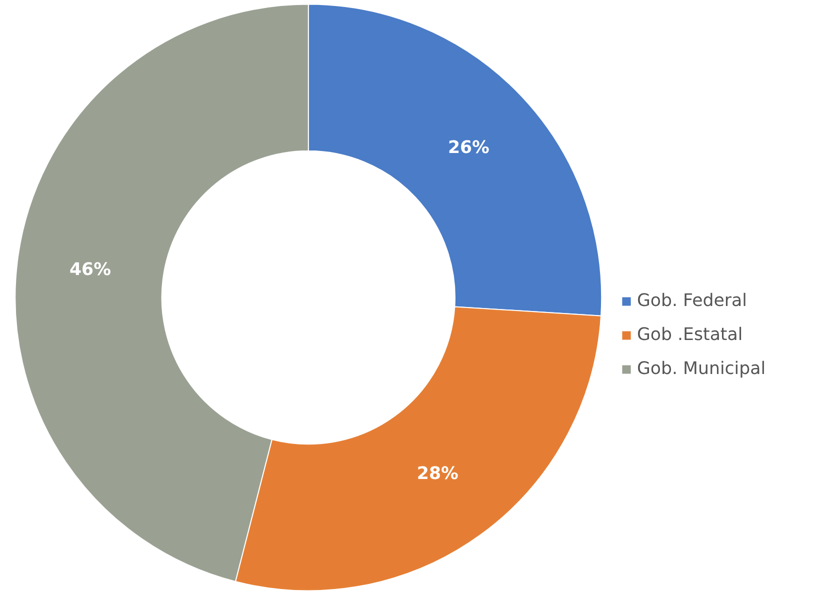 The image size is (821, 594). What do you see at coordinates (90, 270) in the screenshot?
I see `data-label: 46%` at bounding box center [90, 270].